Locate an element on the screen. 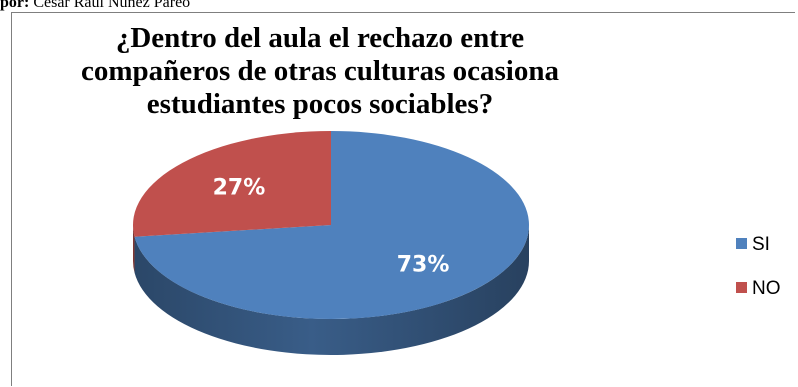 The height and width of the screenshot is (387, 798). caption-prefix: por: is located at coordinates (15, 5).